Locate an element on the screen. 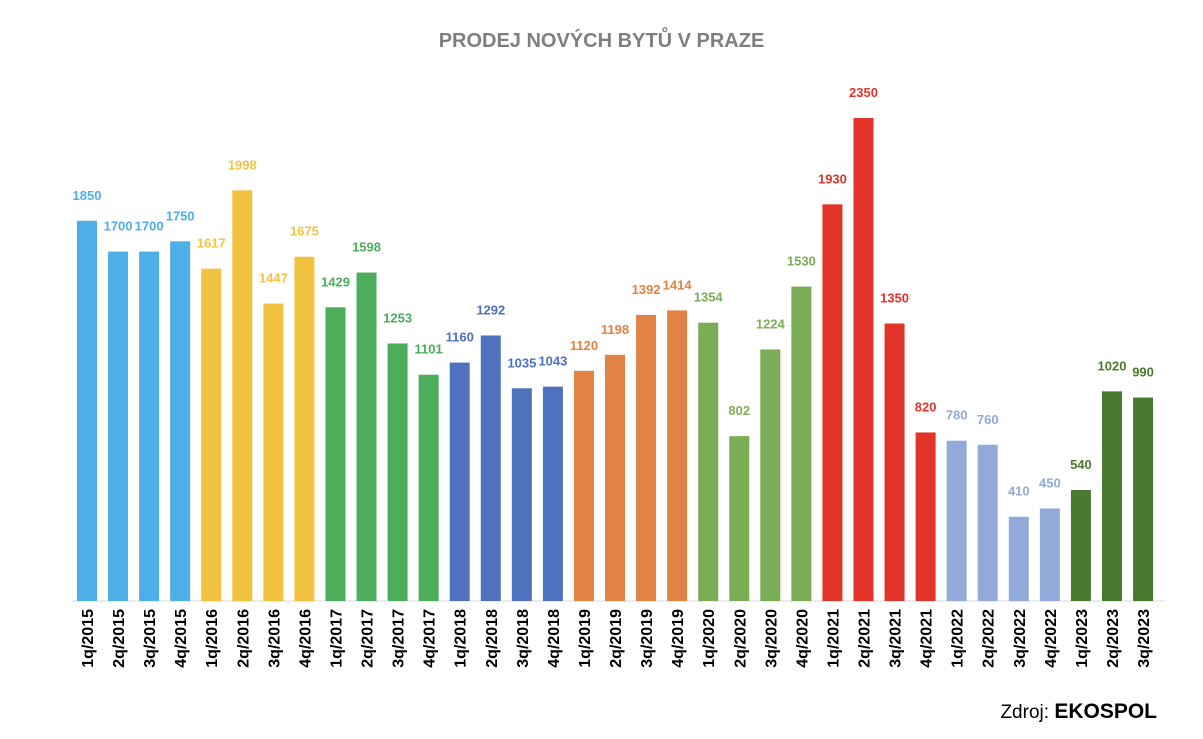  tick-label-4q-2015: 4q/2015 is located at coordinates (181, 638).